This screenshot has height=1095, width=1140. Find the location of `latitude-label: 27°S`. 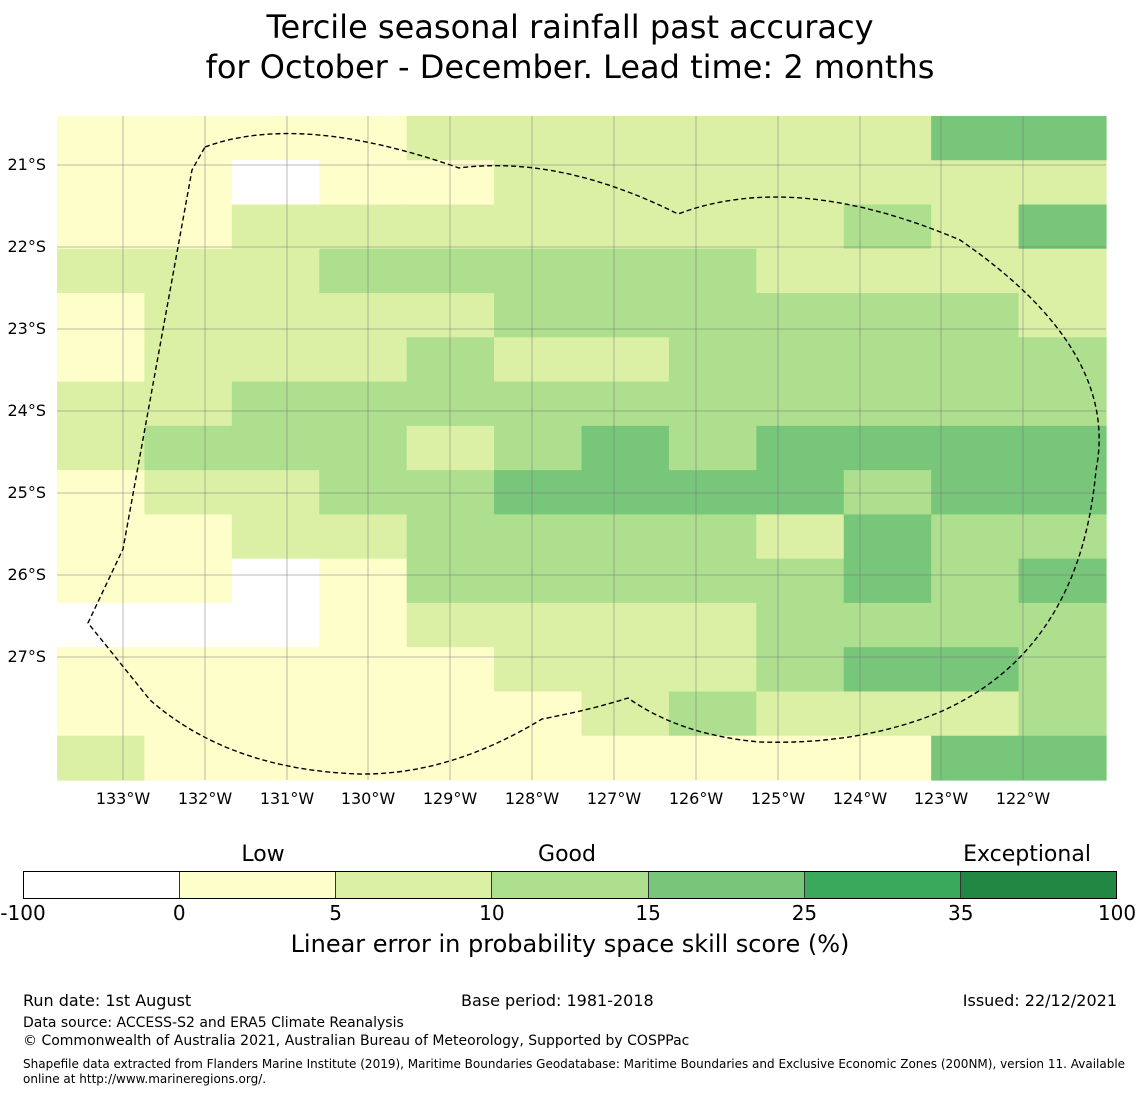

latitude-label: 27°S is located at coordinates (26, 656).